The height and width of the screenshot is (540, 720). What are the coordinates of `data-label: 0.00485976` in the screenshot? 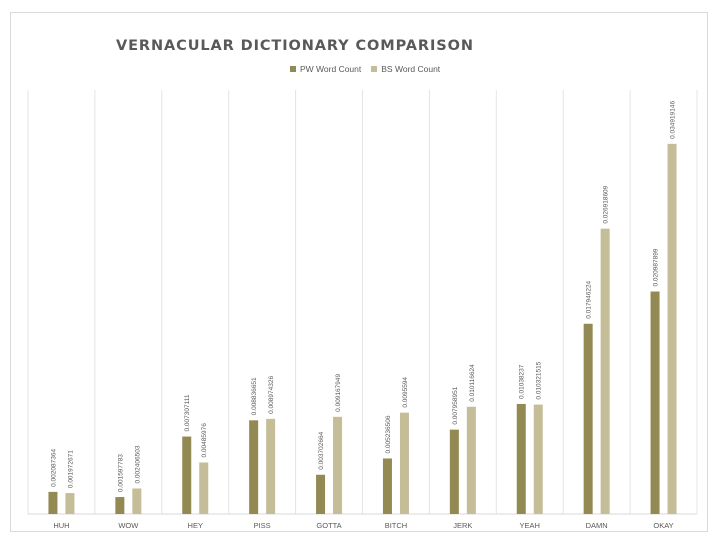 It's located at (204, 440).